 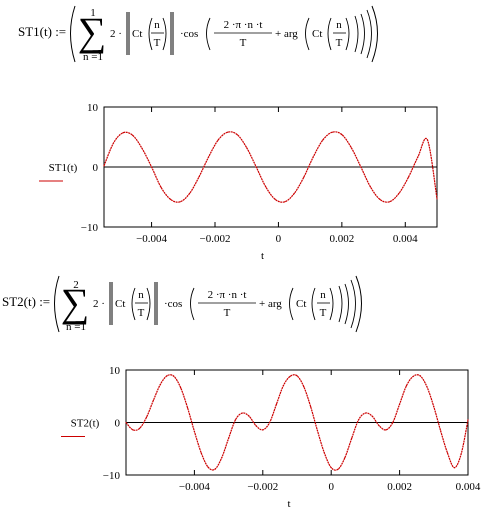 What do you see at coordinates (63, 168) in the screenshot?
I see `y-axis-label: ST1(t)` at bounding box center [63, 168].